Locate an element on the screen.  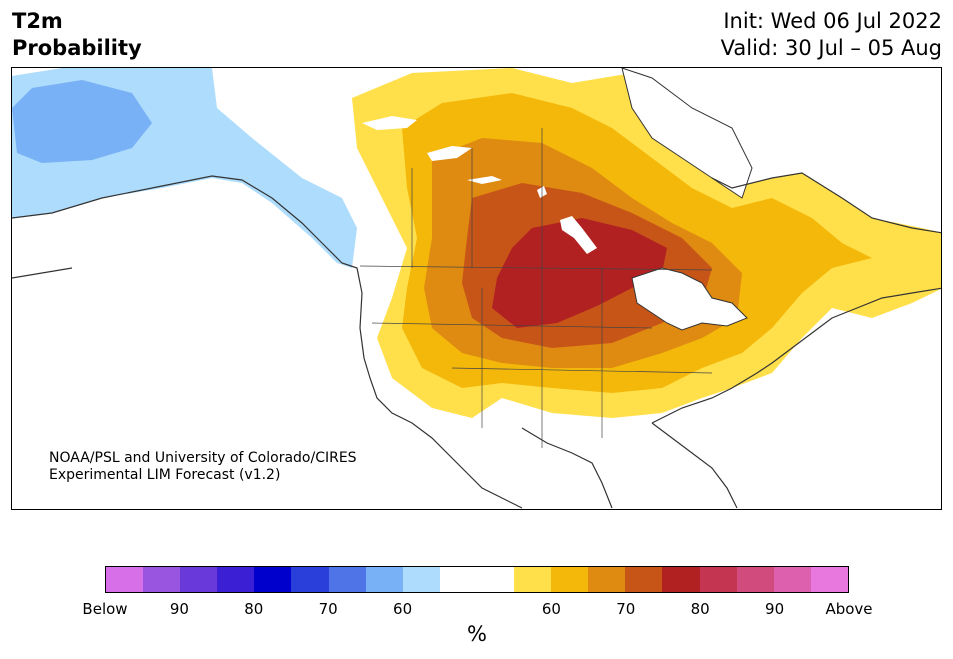
colorbar-tick-8: 90 is located at coordinates (775, 609).